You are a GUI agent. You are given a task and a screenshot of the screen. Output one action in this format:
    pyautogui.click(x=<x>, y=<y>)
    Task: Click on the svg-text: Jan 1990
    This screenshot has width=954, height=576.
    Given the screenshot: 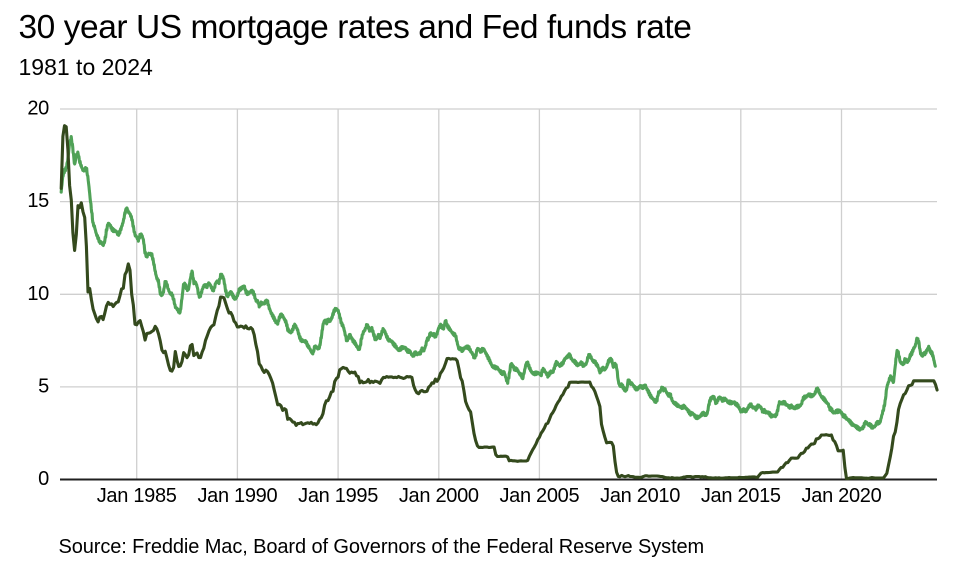 What is the action you would take?
    pyautogui.click(x=237, y=496)
    